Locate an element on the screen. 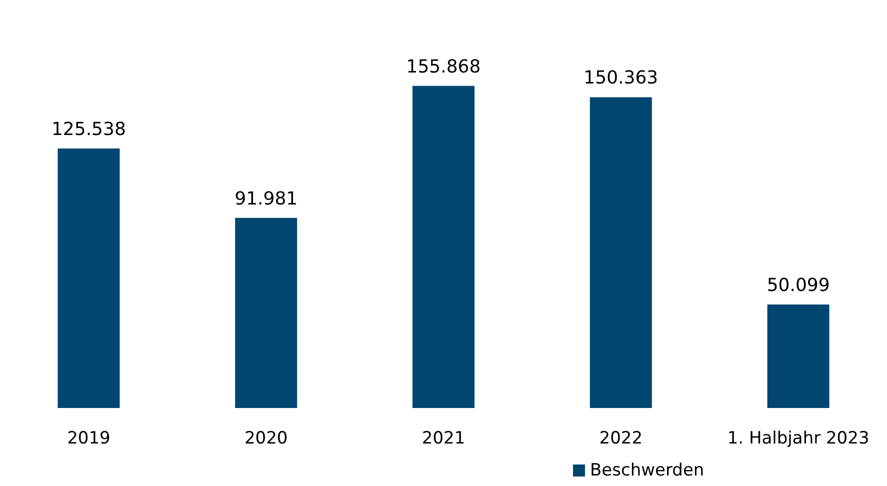 Image resolution: width=887 pixels, height=486 pixels. x-tick-label: 2022 is located at coordinates (621, 438).